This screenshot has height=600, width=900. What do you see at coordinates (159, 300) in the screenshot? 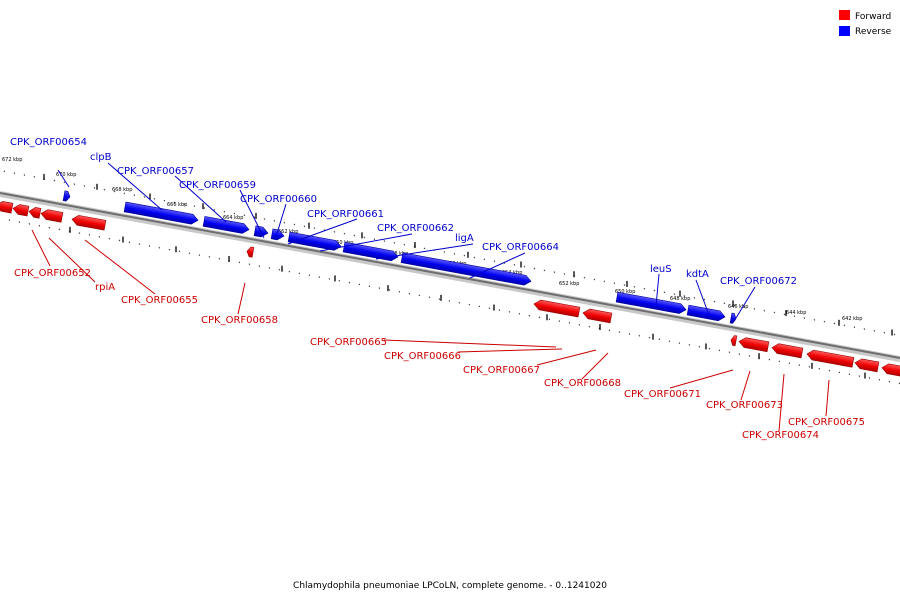
I see `gene-label-text: CPK_ORF00655` at bounding box center [159, 300].